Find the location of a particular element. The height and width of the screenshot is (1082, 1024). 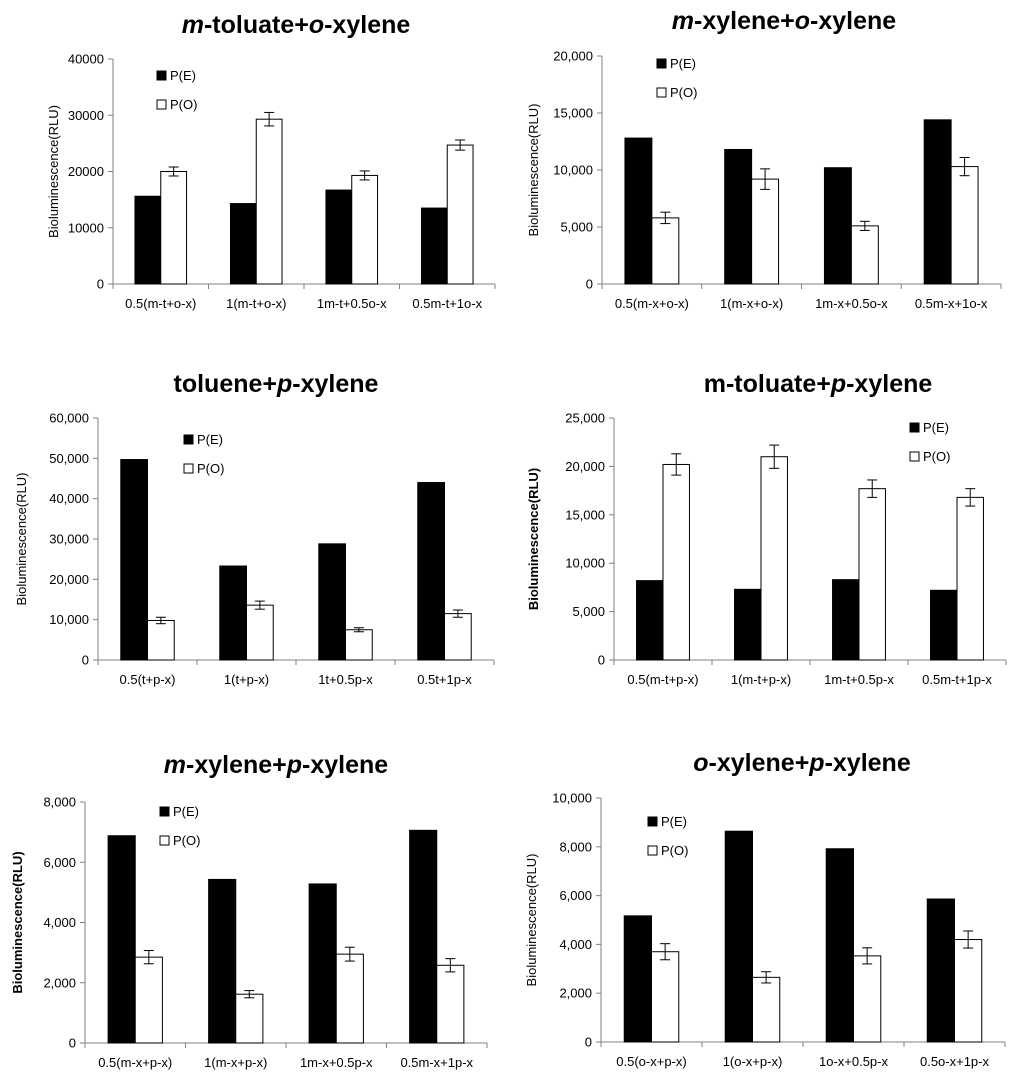

x-tick-label: 0.5(m-t+p-x) is located at coordinates (662, 679).